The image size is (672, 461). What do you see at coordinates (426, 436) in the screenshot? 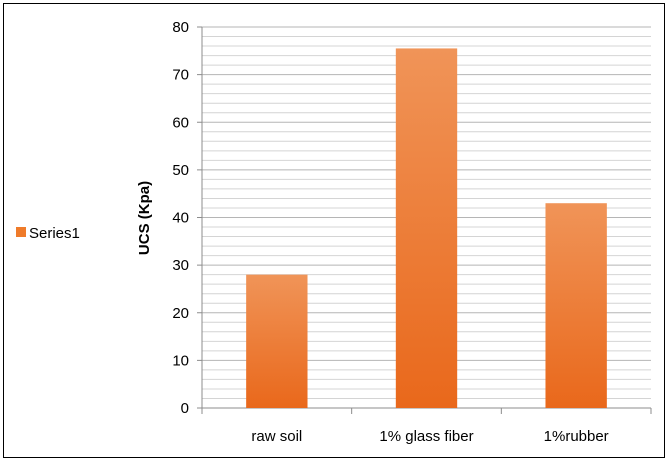
I see `x-tick-label: 1% glass fiber` at bounding box center [426, 436].